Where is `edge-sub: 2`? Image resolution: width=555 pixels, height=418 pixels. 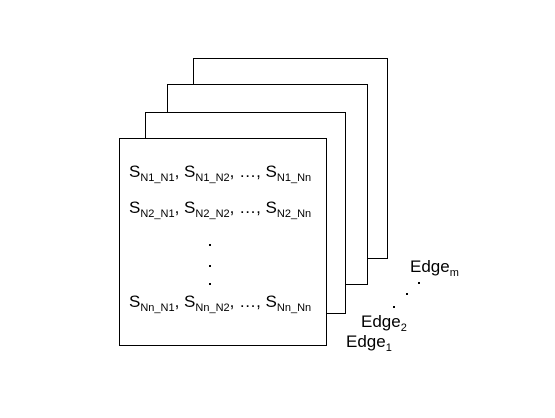 edge-sub: 2 is located at coordinates (403, 328).